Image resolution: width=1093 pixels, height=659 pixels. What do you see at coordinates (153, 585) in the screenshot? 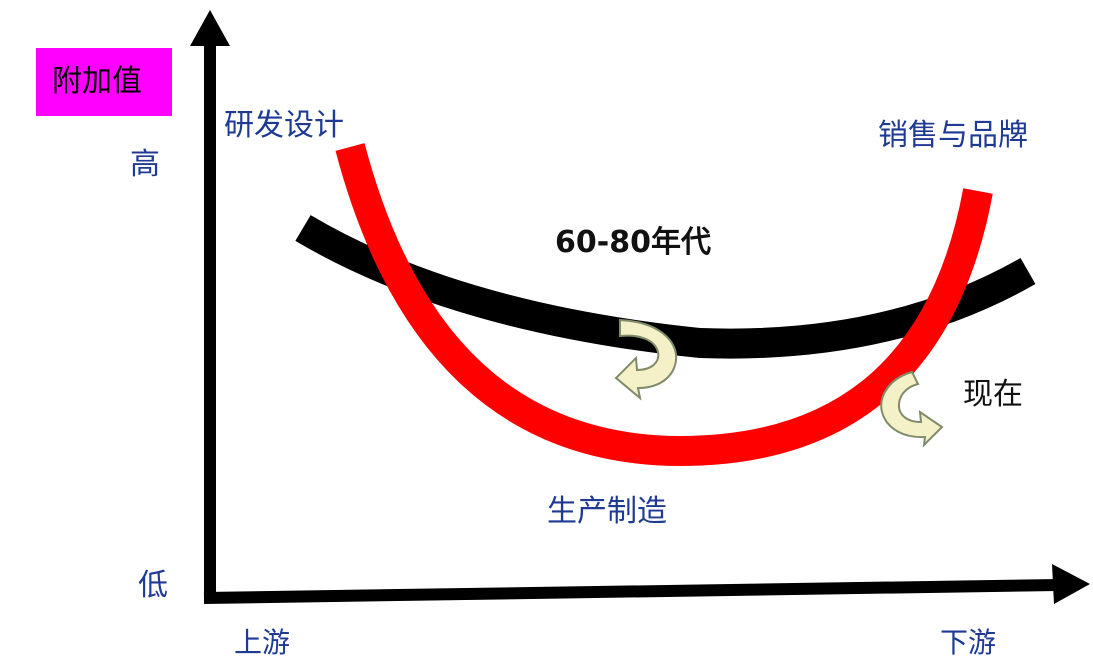
I see `y-axis-low-label: 低` at bounding box center [153, 585].